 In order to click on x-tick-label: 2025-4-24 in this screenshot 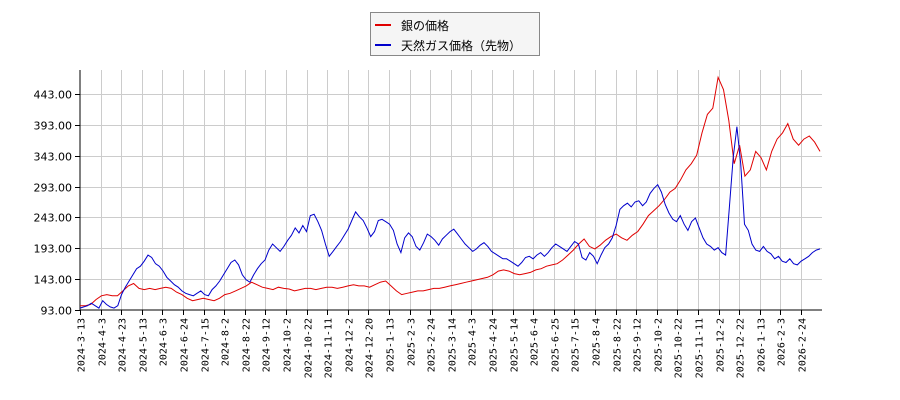, I will do `click(494, 345)`.